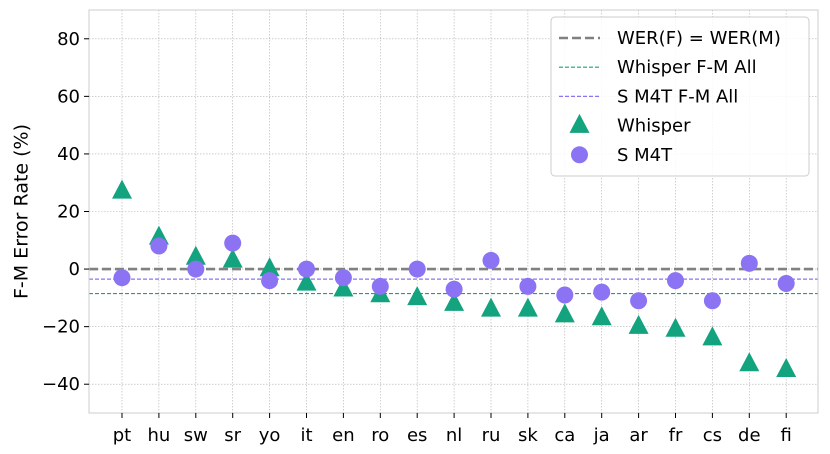  Describe the element at coordinates (232, 435) in the screenshot. I see `x-tick-label: sr` at that location.